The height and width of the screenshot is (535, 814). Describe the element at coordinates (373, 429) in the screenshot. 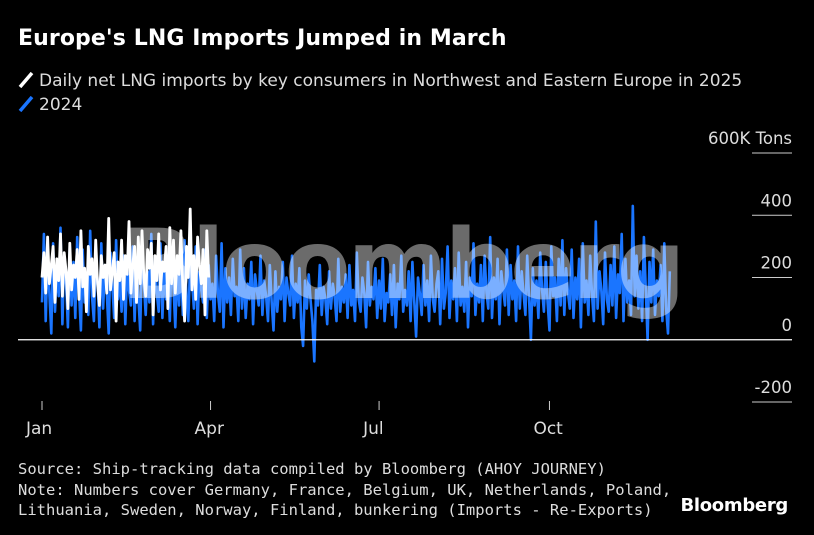

I see `x-tick-label: Jul` at that location.